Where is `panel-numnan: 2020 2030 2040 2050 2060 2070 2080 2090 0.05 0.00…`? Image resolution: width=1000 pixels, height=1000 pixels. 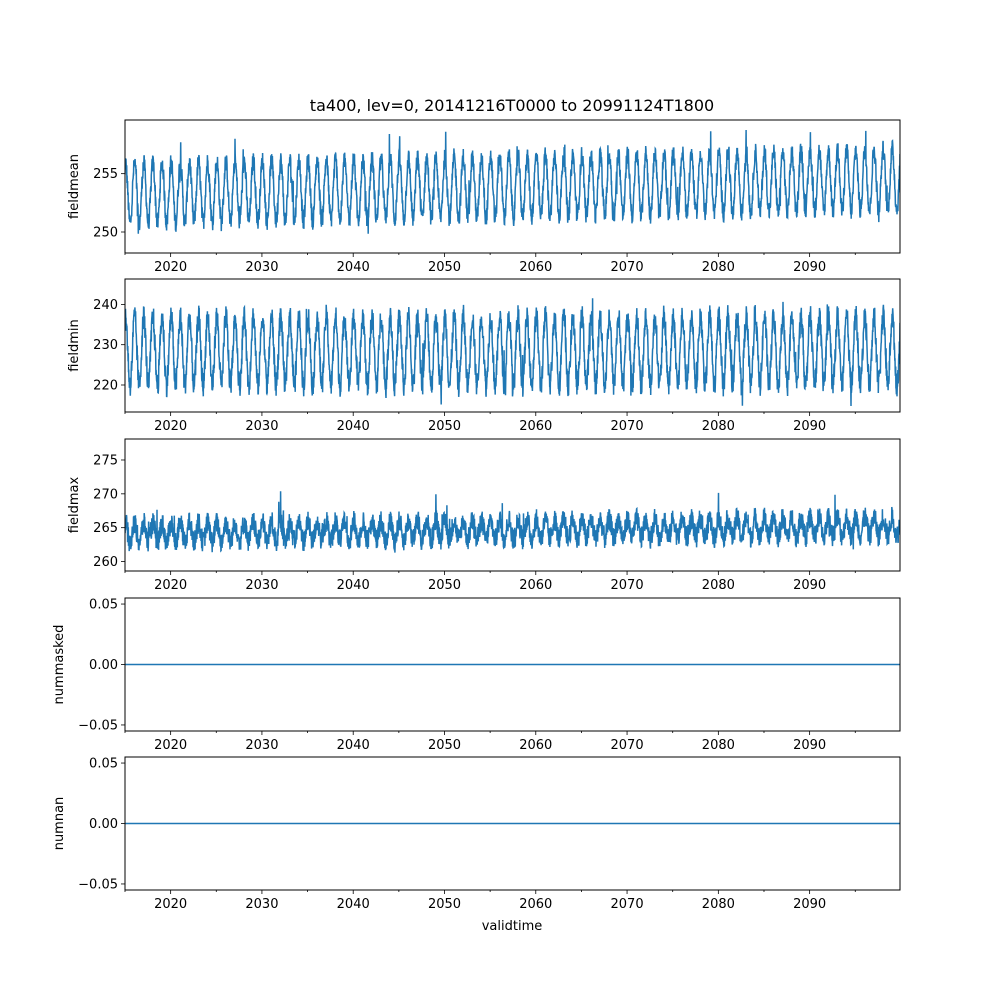 panel-numnan: 2020 2030 2040 2050 2060 2070 2080 2090 0.05 0.00… is located at coordinates (476, 834).